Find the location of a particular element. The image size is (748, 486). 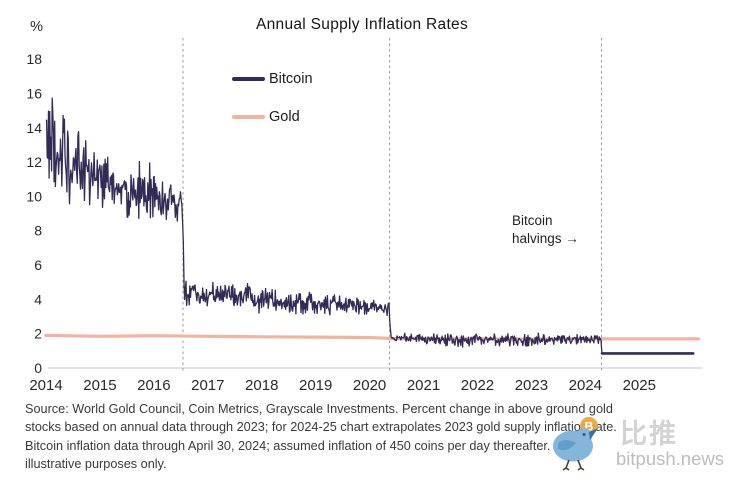

svg-text: 2020 is located at coordinates (369, 385).